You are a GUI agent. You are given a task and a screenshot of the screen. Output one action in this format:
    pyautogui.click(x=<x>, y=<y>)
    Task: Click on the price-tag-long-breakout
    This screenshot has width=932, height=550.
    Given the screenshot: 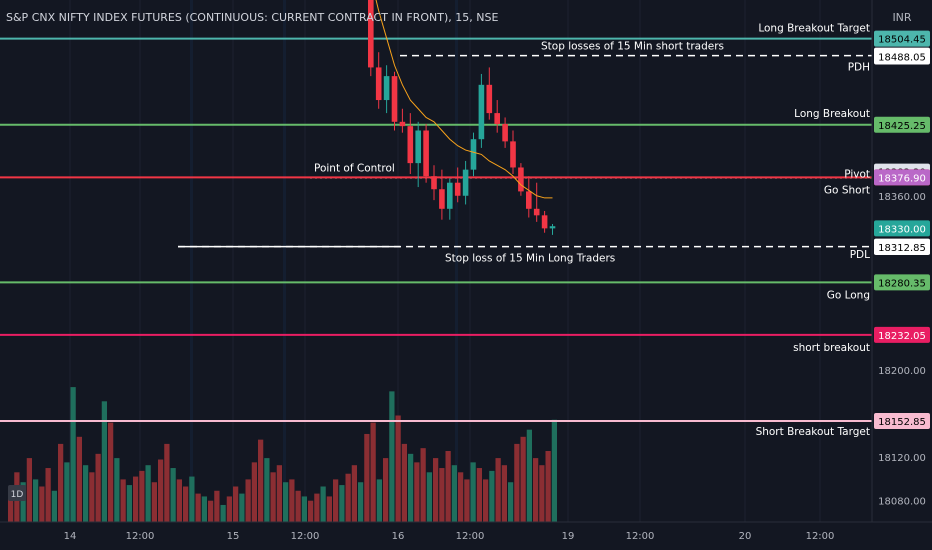 What is the action you would take?
    pyautogui.click(x=902, y=124)
    